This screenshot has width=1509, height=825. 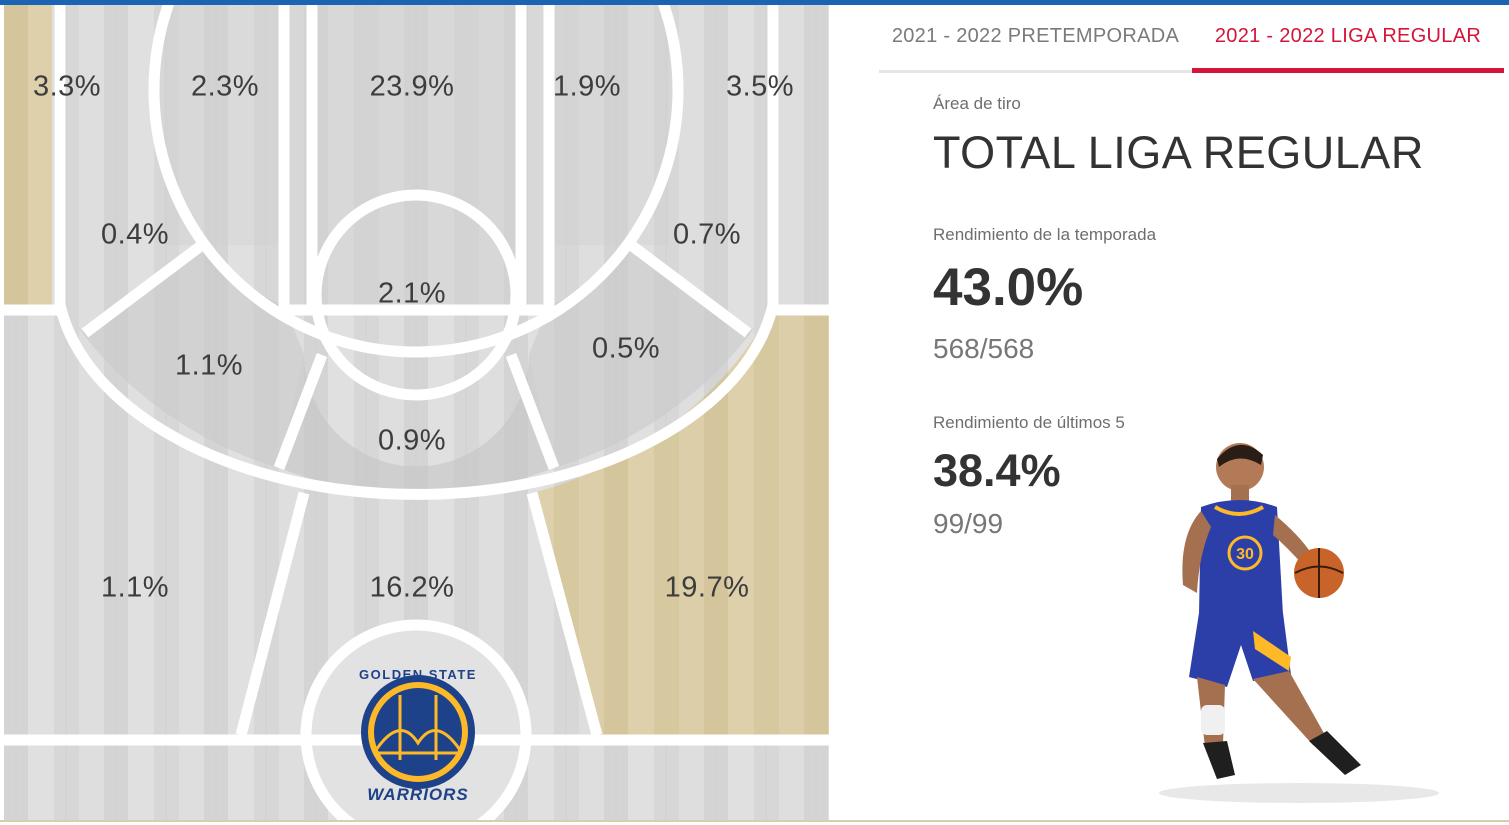 I want to click on zone-right-corner-three: 3.5%, so click(x=760, y=86).